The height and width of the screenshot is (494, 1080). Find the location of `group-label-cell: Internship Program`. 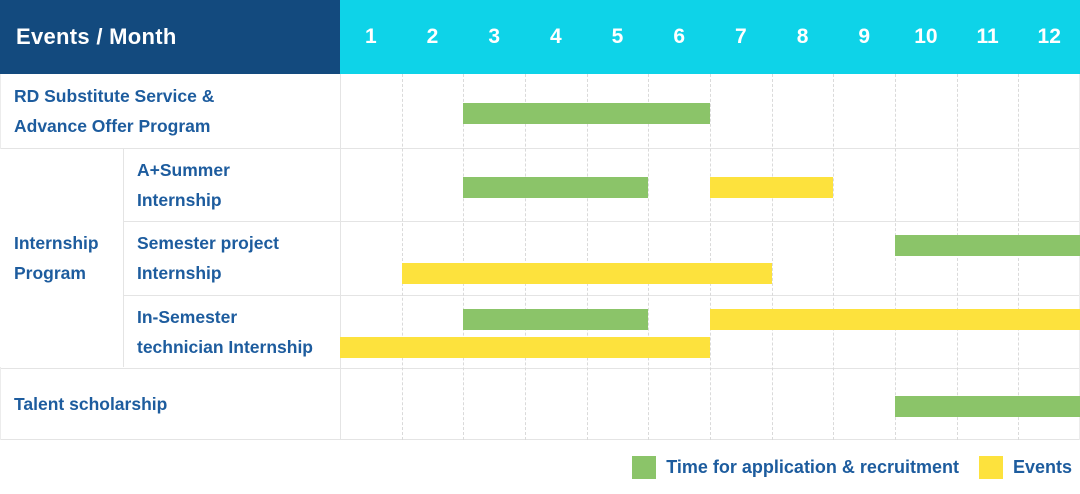

group-label-cell: Internship Program is located at coordinates (62, 258).